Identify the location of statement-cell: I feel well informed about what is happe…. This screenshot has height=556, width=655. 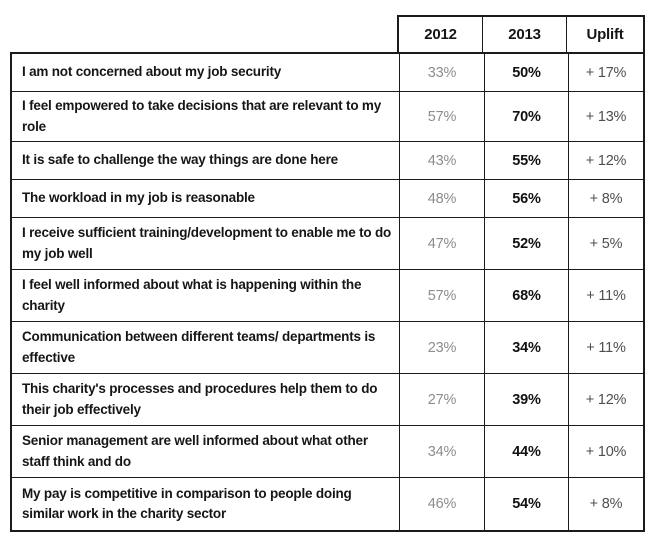
(192, 295).